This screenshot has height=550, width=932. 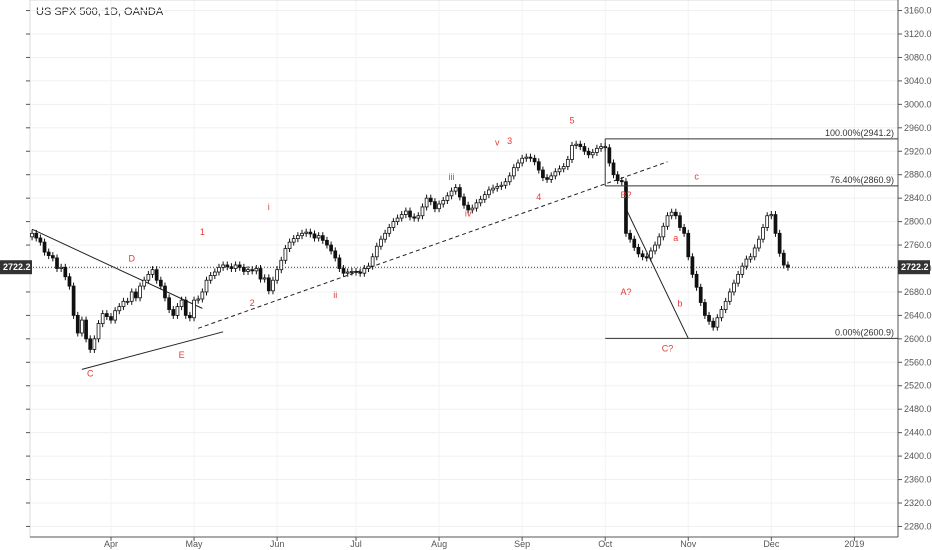 I want to click on fib-level-label: 76.40%(2860.9), so click(x=862, y=180).